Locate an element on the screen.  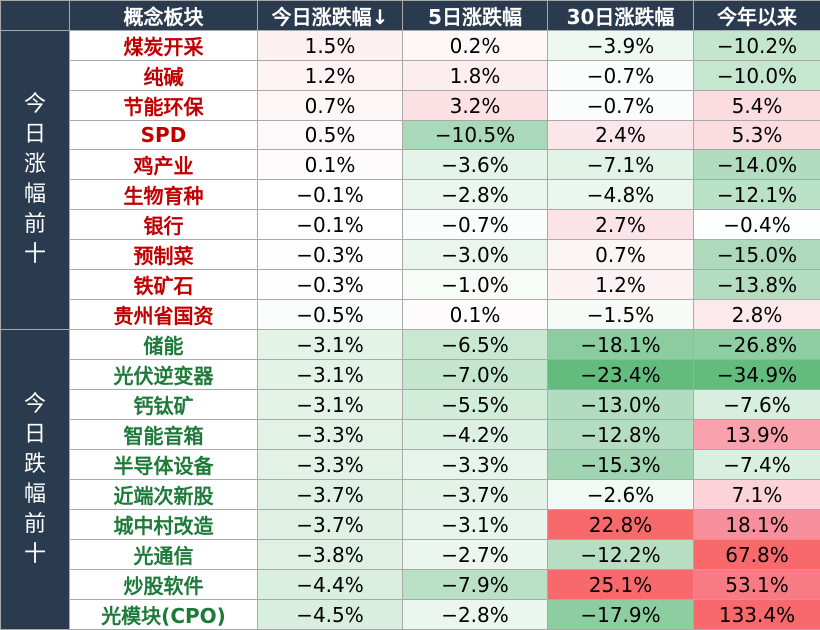
ytd-change-cell: 5.3% is located at coordinates (757, 135).